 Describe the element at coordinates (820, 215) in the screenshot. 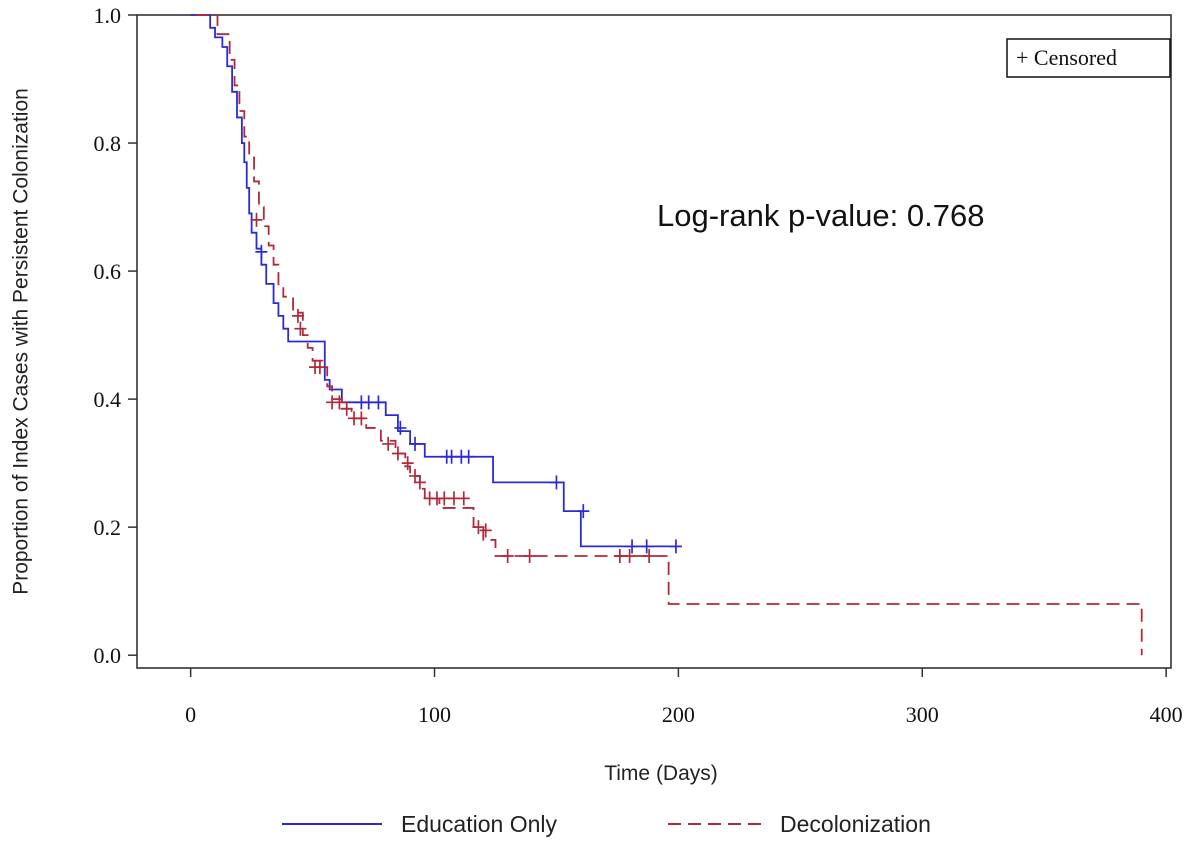

I see `log-rank-p-value-annotation: Log-rank p-value: 0.768` at that location.